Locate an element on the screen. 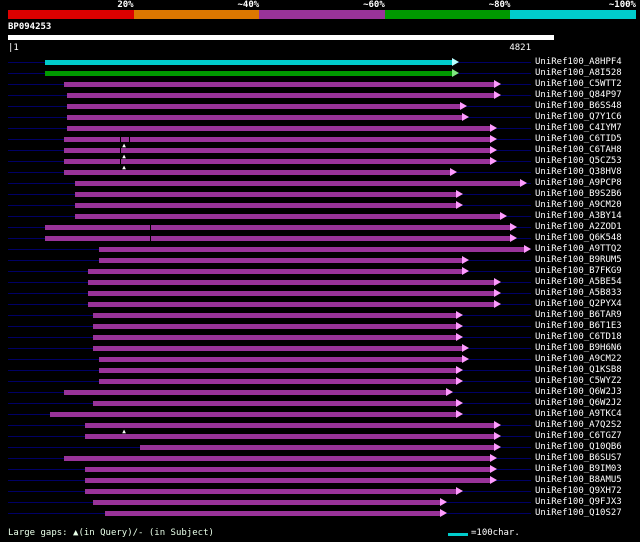 The height and width of the screenshot is (542, 640). row-label: UniRef100_Q2PYX4 is located at coordinates (578, 304).